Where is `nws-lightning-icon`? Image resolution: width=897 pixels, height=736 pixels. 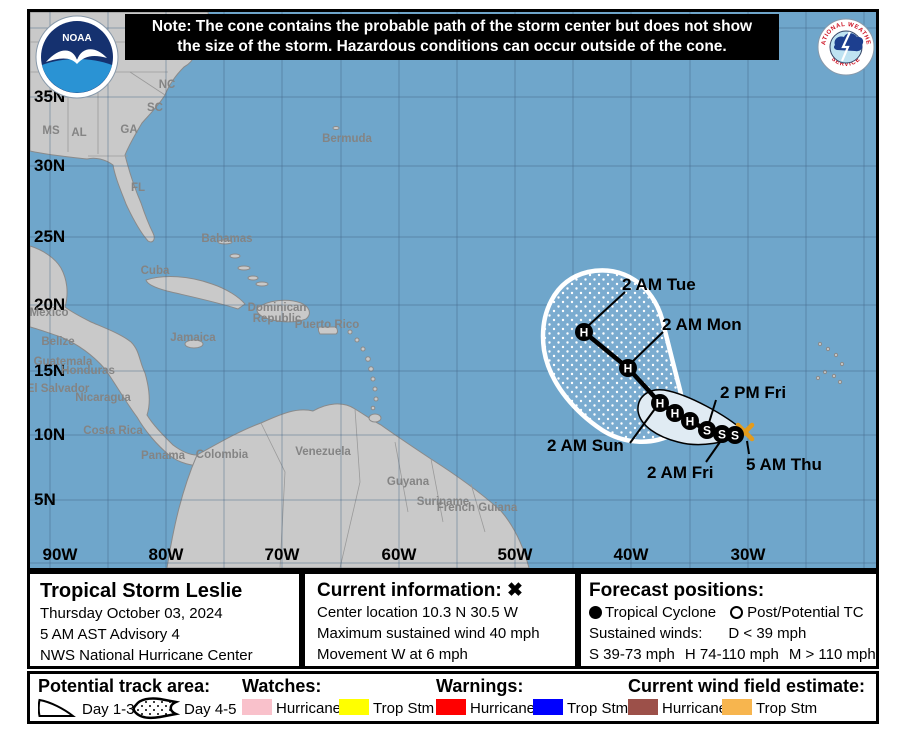 nws-lightning-icon is located at coordinates (845, 46).